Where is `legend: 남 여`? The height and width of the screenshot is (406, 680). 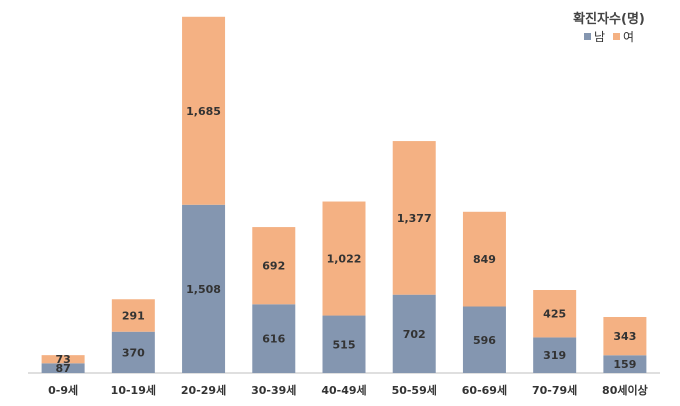 legend: 남 여 is located at coordinates (609, 36).